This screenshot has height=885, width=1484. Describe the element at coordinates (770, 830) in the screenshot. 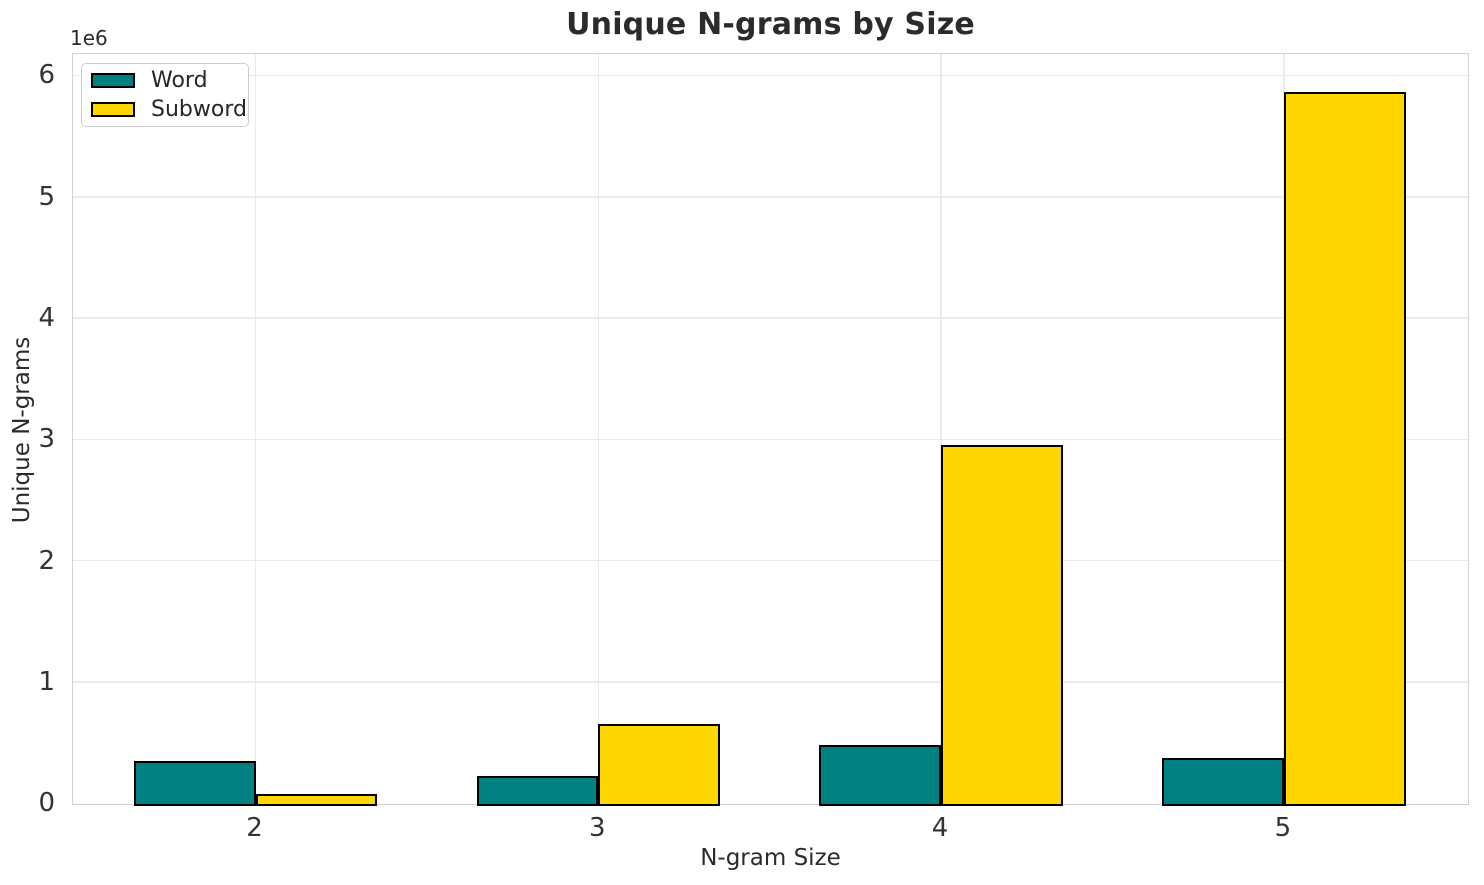

I see `x-axis-ticks: 2 3 4 5` at that location.